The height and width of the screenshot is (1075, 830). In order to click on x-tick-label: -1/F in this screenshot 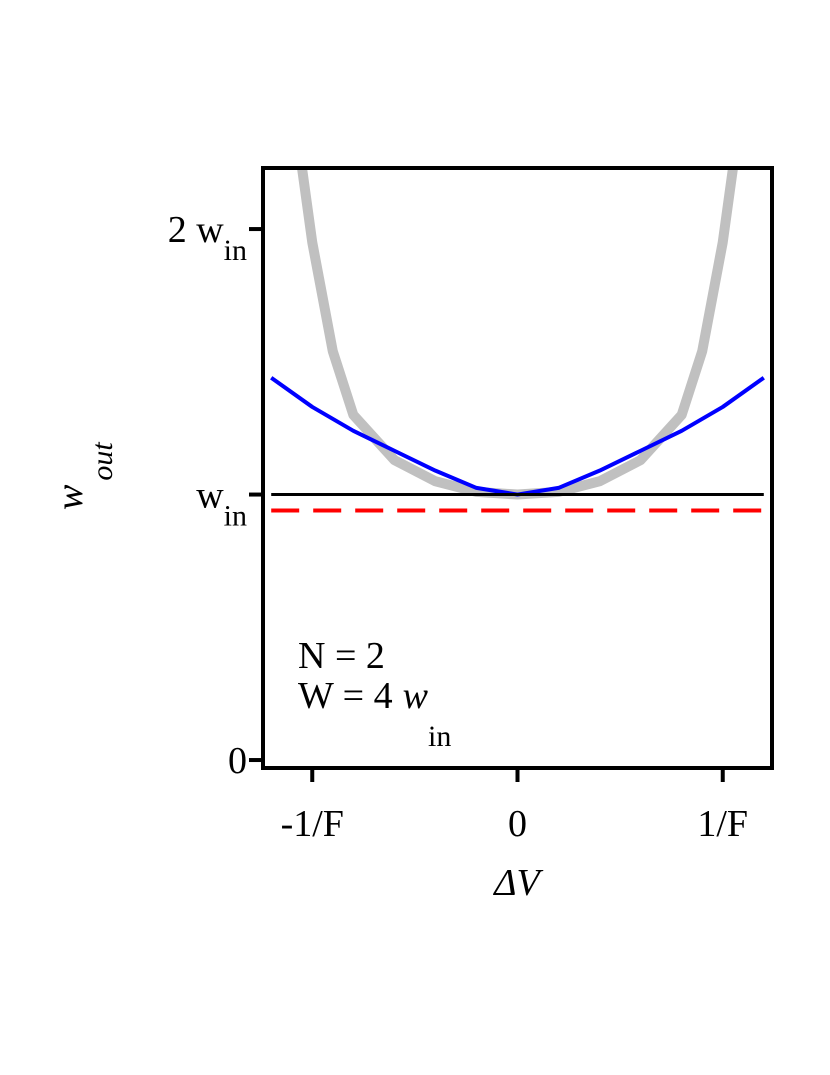, I will do `click(312, 824)`.